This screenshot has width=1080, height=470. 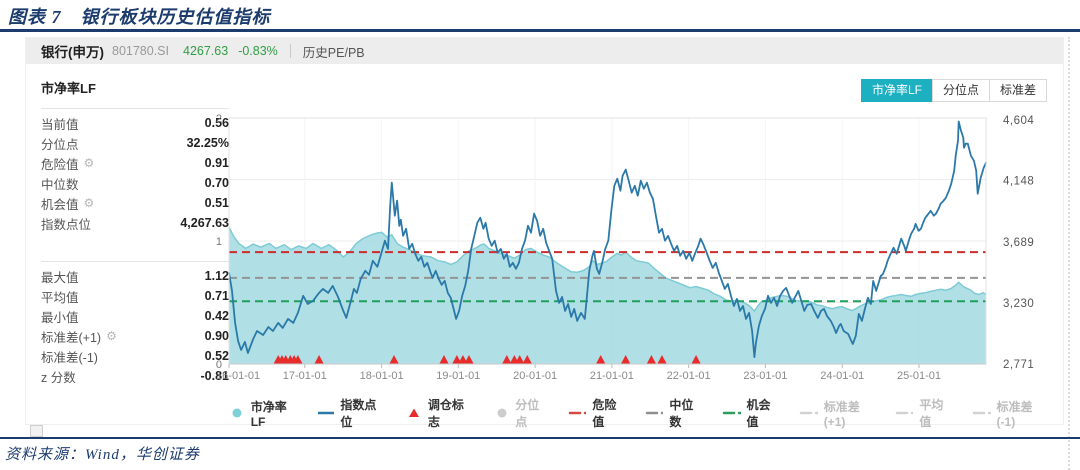 What do you see at coordinates (842, 376) in the screenshot?
I see `x-axis-label: 24-01-01` at bounding box center [842, 376].